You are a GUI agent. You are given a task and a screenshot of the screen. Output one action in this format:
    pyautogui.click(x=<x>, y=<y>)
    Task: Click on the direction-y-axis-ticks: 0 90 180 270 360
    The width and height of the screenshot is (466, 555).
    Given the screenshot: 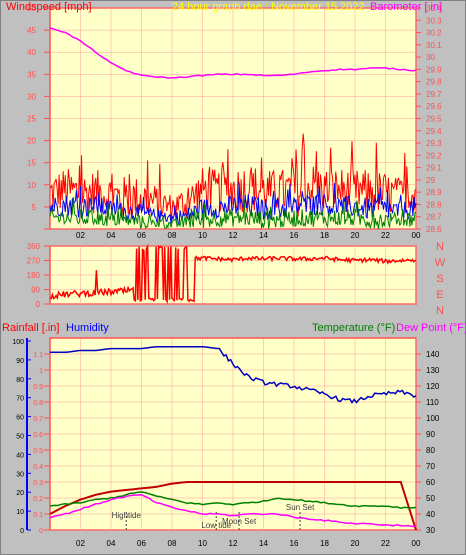 What is the action you would take?
    pyautogui.click(x=38, y=275)
    